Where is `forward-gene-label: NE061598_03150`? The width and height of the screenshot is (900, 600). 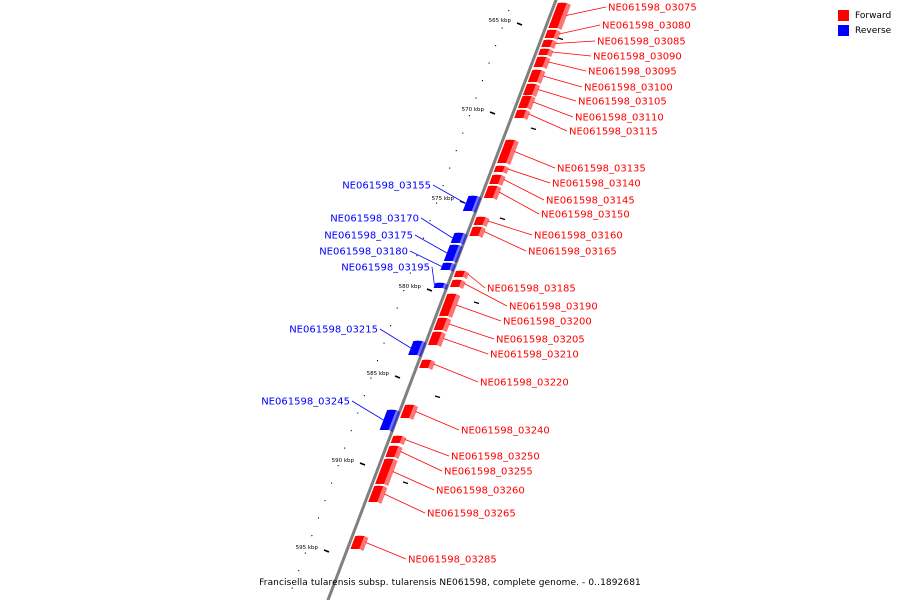 forward-gene-label: NE061598_03150 is located at coordinates (585, 215).